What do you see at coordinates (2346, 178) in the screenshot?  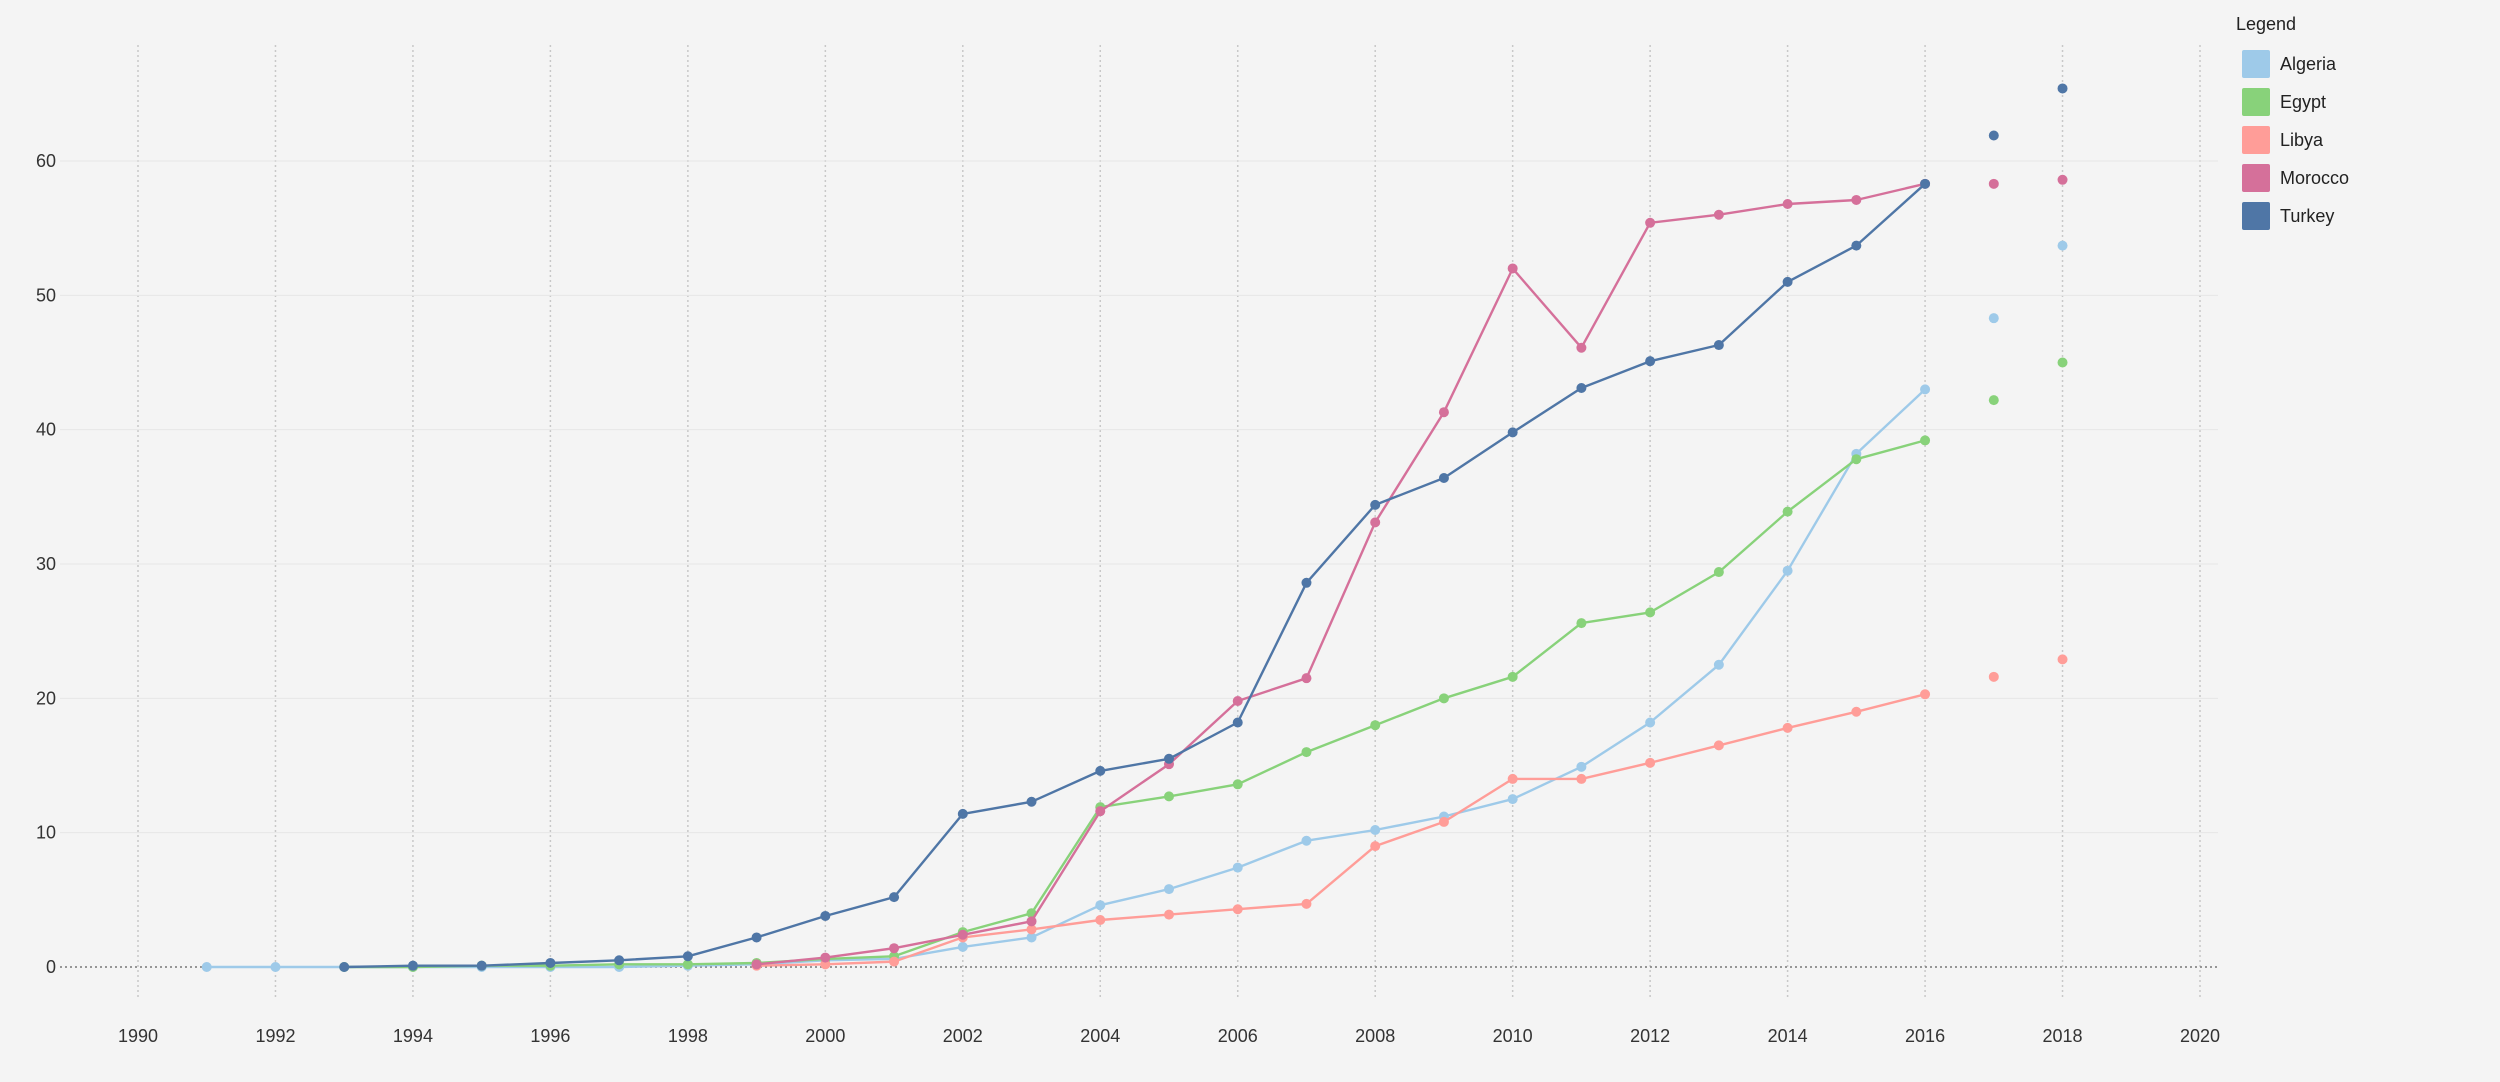 I see `legend-item-morocco: Morocco` at bounding box center [2346, 178].